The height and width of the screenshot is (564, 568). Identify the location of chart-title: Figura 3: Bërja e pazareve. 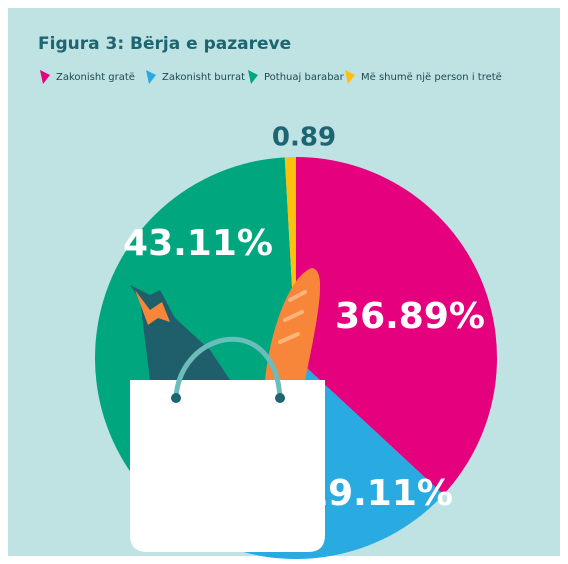
(164, 44).